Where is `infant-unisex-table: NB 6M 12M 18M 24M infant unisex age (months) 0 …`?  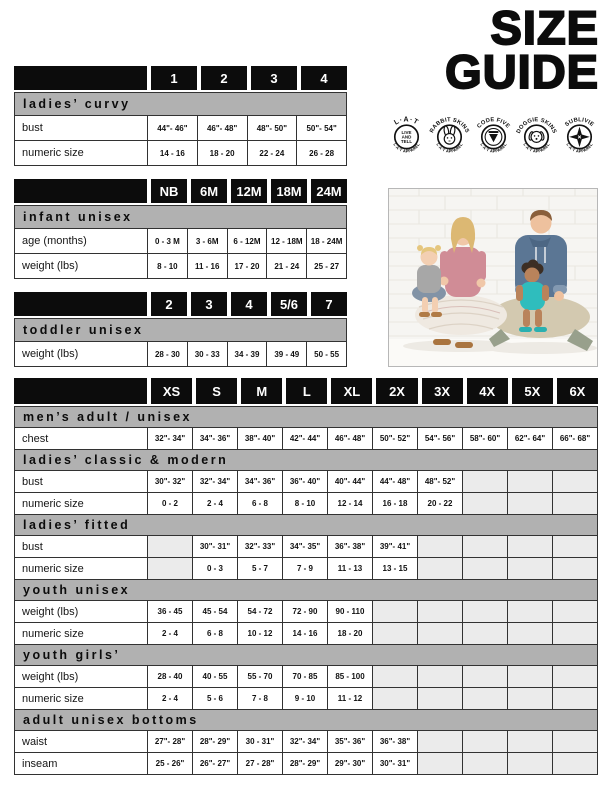 infant-unisex-table: NB 6M 12M 18M 24M infant unisex age (months) 0 … is located at coordinates (180, 229).